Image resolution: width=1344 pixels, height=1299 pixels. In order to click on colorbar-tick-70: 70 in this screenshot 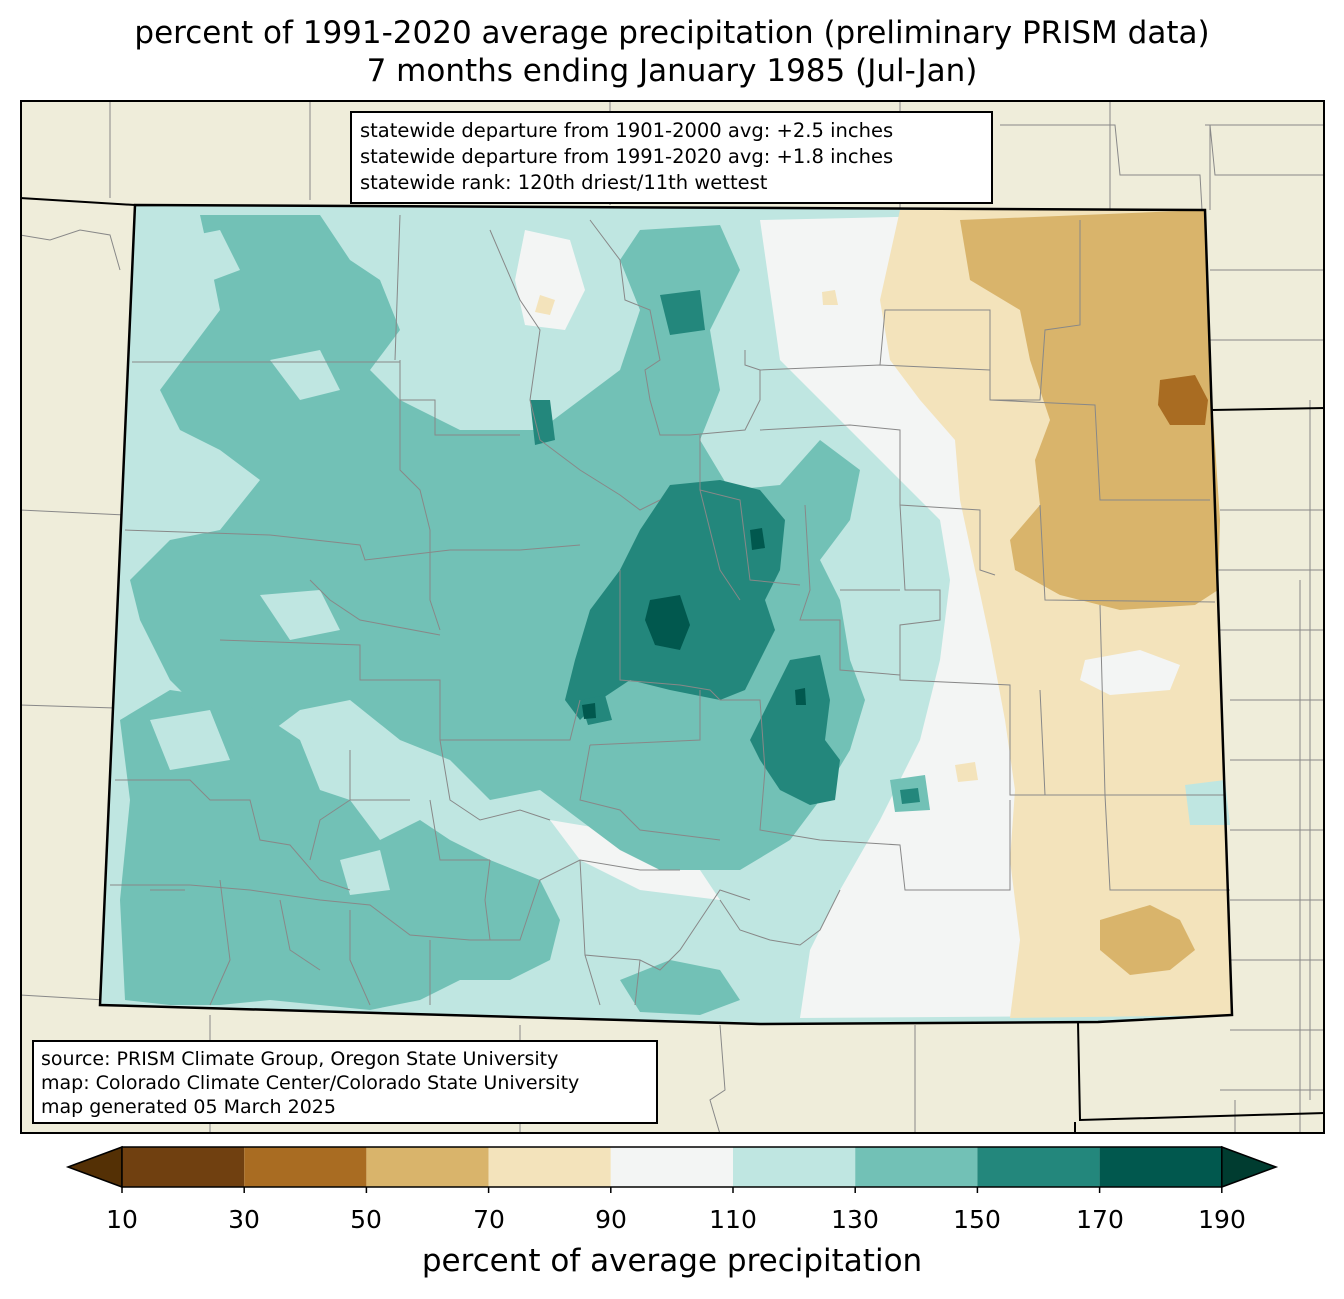, I will do `click(489, 1219)`.